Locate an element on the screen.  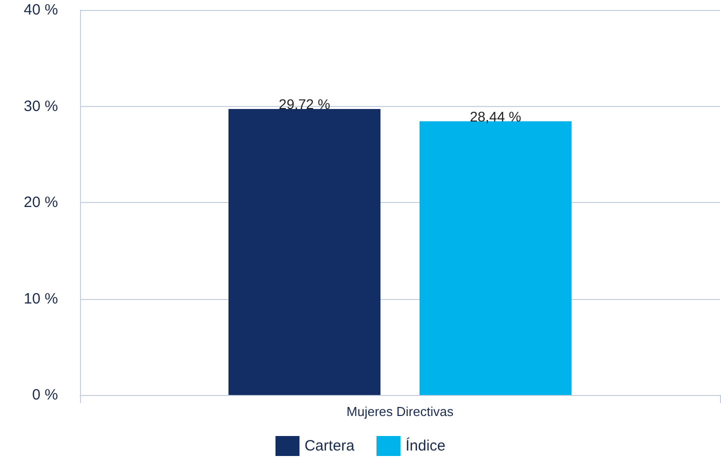
data-label: 29,72 % is located at coordinates (304, 104).